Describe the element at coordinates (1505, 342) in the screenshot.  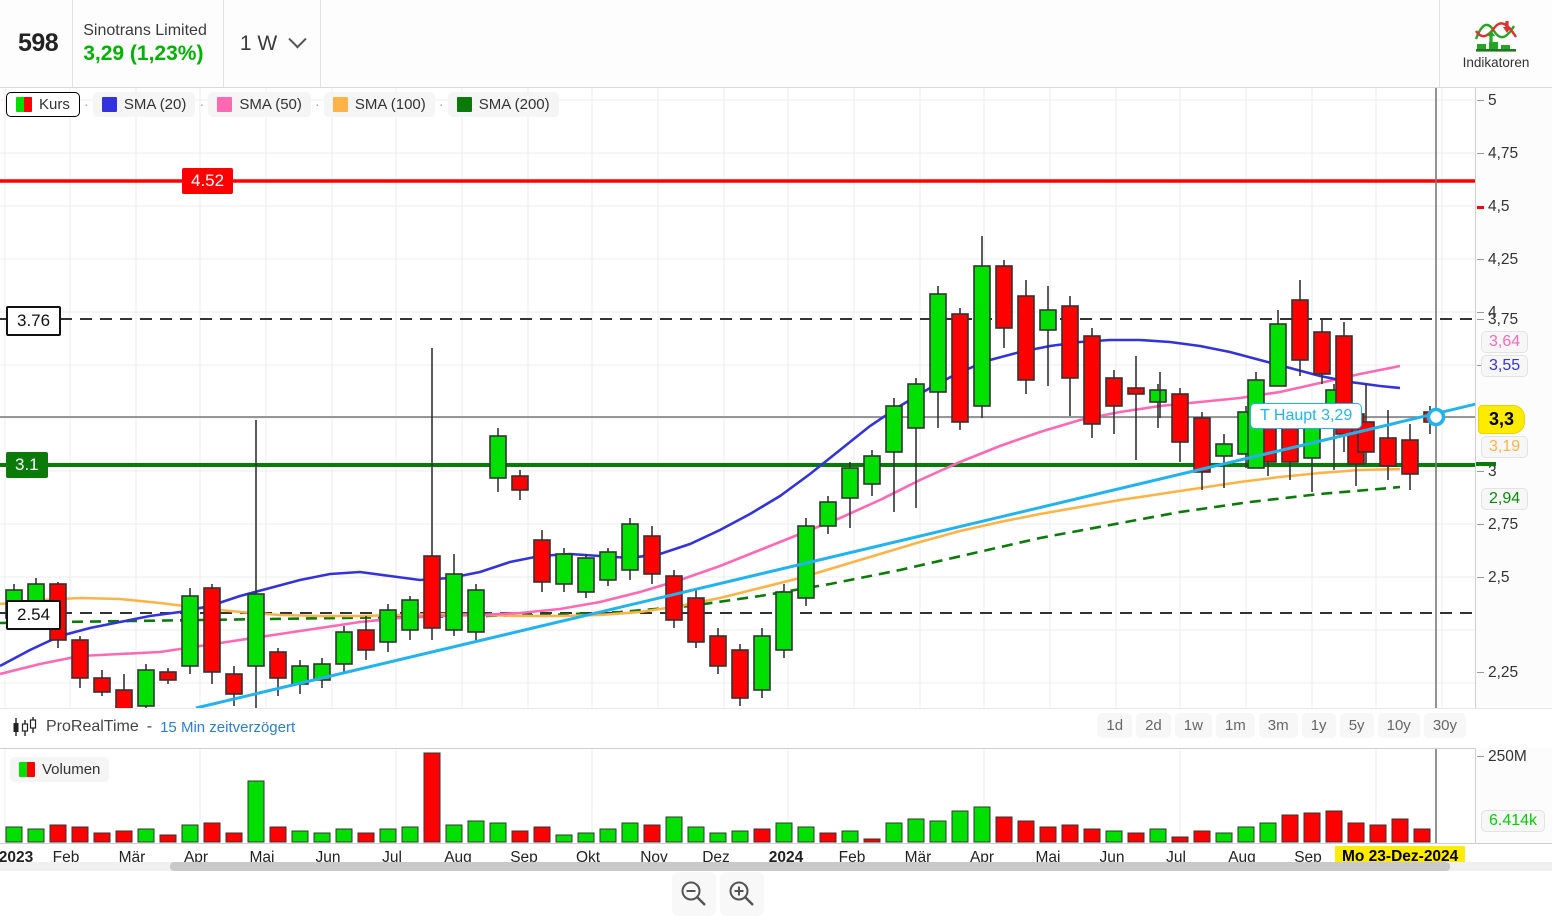
I see `sma50-value-badge: 3,64` at that location.